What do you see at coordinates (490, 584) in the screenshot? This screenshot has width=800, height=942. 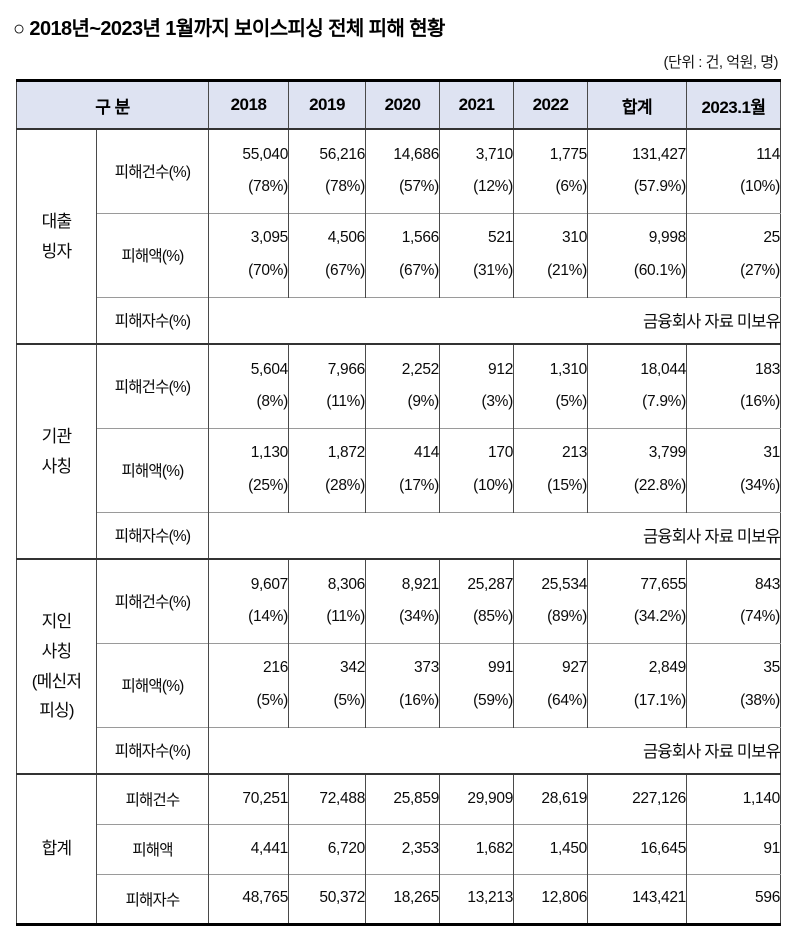 I see `cell-value: 25,287` at bounding box center [490, 584].